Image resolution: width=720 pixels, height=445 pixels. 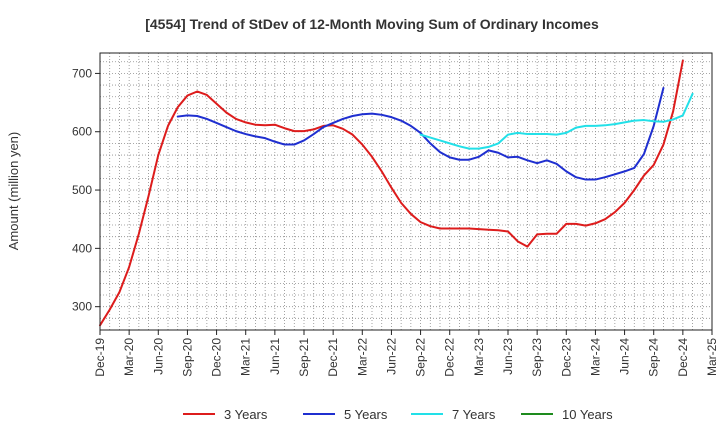 What do you see at coordinates (246, 357) in the screenshot?
I see `x-tick-label: Mar-21` at bounding box center [246, 357].